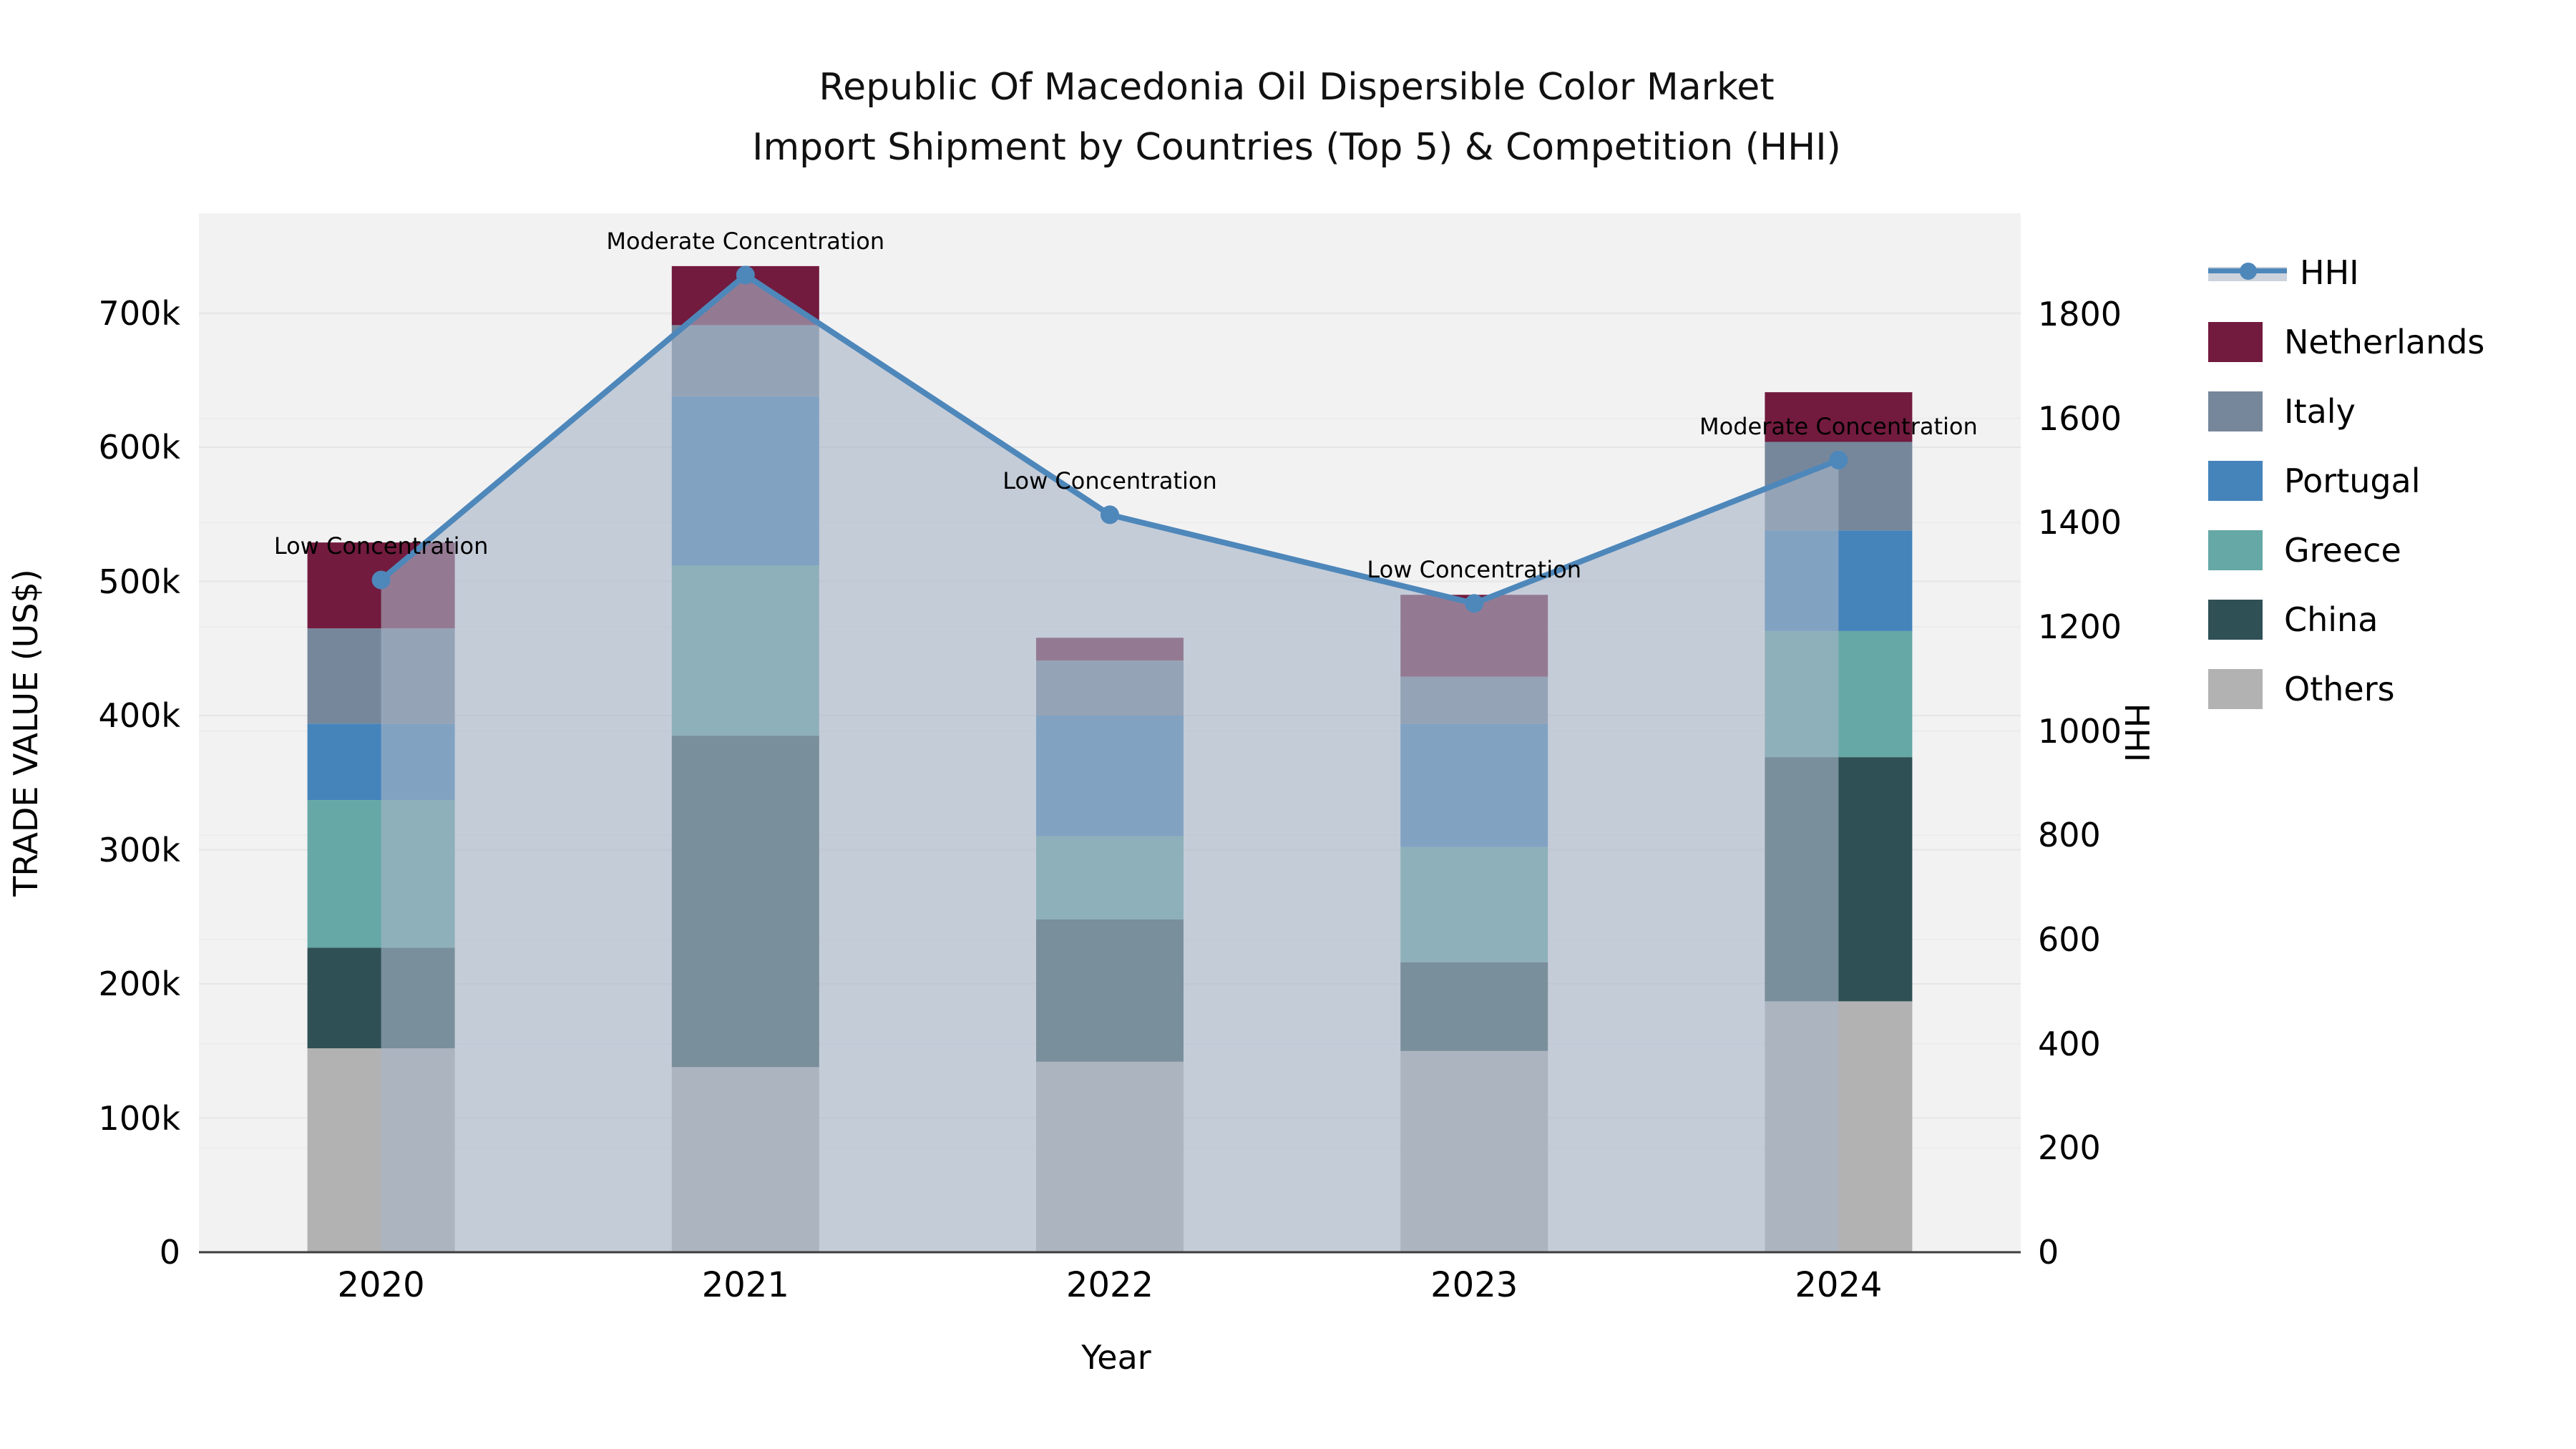  I want to click on y-left-tick-200k: 200k, so click(139, 984).